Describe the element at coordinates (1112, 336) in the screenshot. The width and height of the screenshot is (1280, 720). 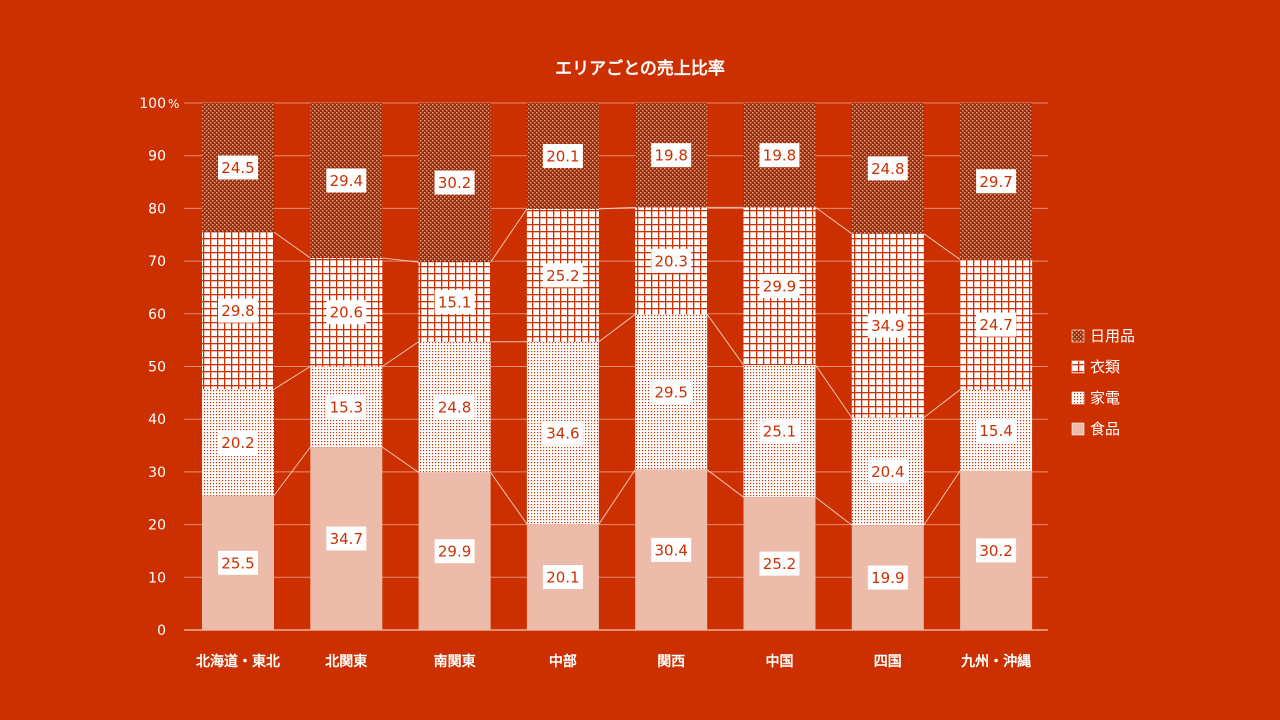
I see `legend-label: 日用品` at that location.